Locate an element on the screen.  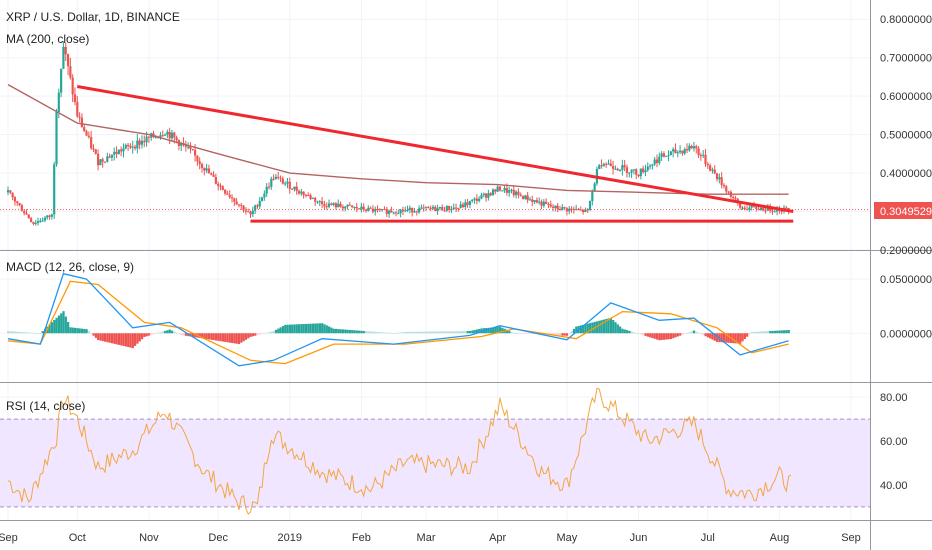
x-tick-label: Mar is located at coordinates (426, 538).